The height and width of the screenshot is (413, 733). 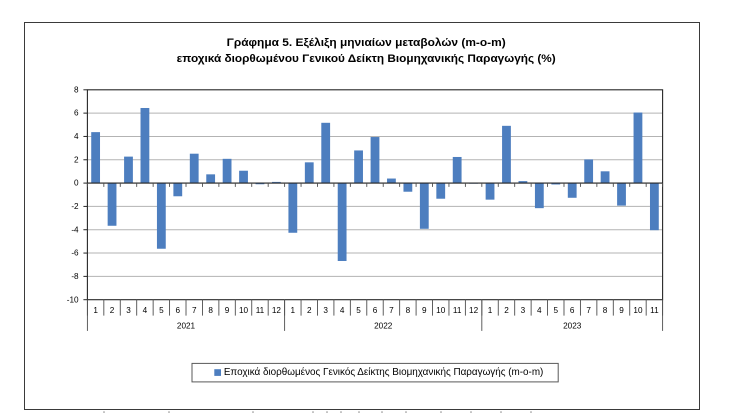 What do you see at coordinates (75, 229) in the screenshot?
I see `svg-text: -4` at bounding box center [75, 229].